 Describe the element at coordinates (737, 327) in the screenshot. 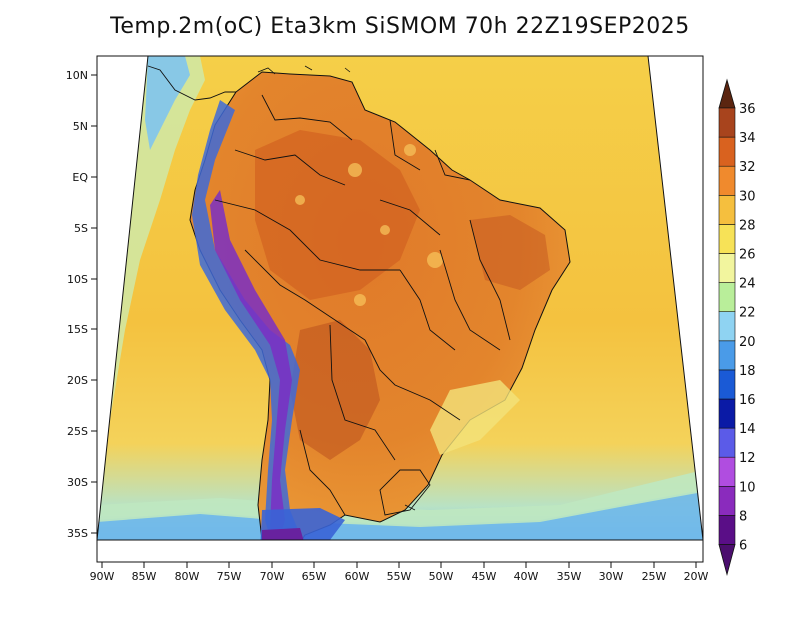

I see `colorbar: 6 8 10 12 14 16 18 20 22 24 26 28 30 32 34 36` at that location.